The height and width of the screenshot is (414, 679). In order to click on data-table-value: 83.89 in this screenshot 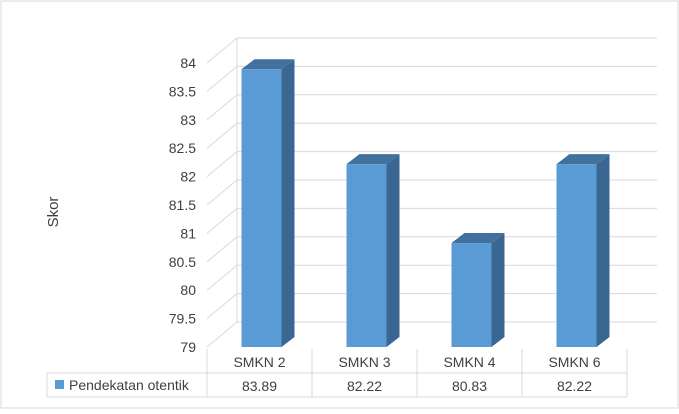, I will do `click(259, 386)`.